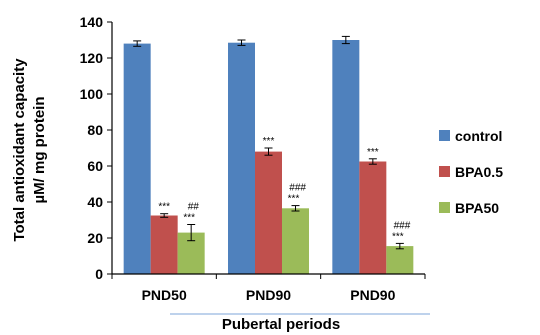  What do you see at coordinates (39, 150) in the screenshot?
I see `y-axis-title-line2: µM/ mg protein` at bounding box center [39, 150].